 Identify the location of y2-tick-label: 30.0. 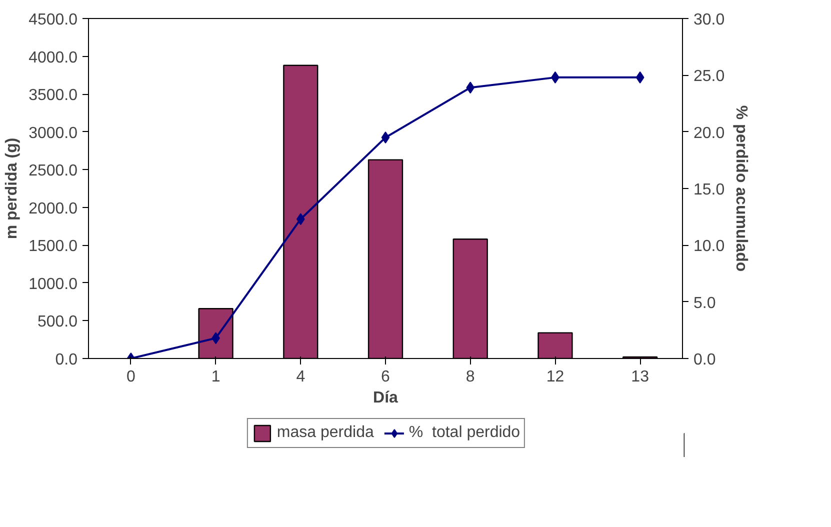
(709, 20).